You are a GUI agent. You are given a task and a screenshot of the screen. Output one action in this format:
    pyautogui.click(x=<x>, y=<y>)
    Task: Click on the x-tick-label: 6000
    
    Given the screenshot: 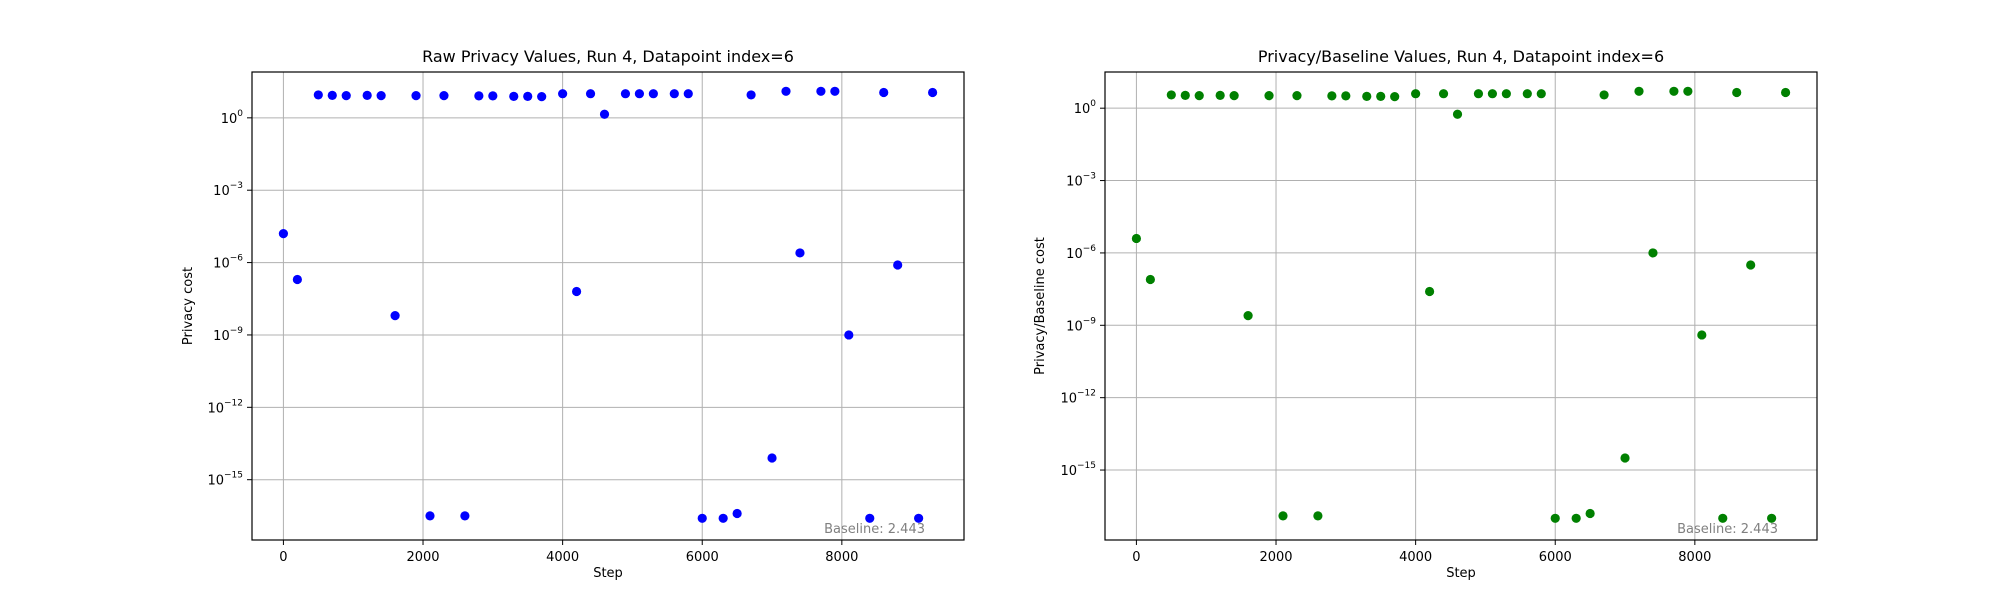 What is the action you would take?
    pyautogui.click(x=702, y=557)
    